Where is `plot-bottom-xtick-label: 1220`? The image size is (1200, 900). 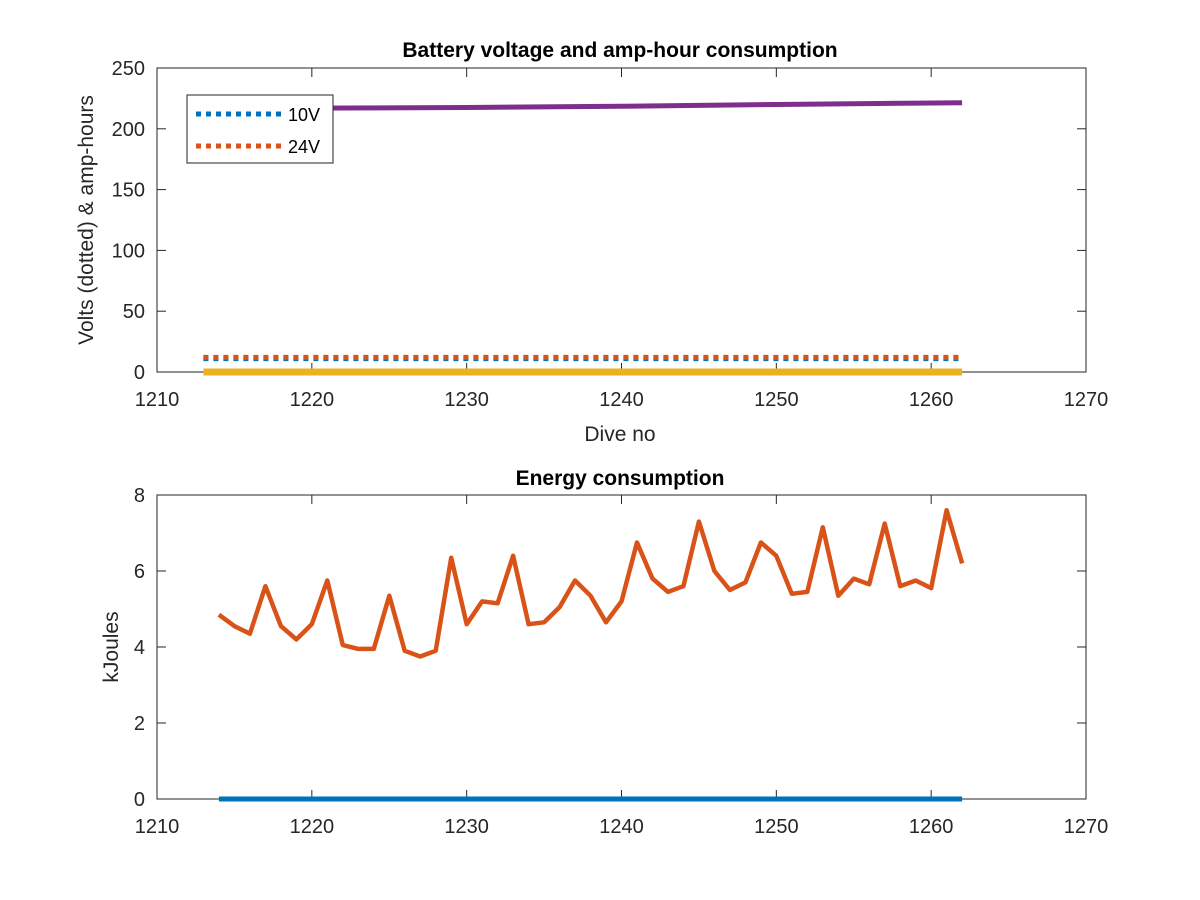 plot-bottom-xtick-label: 1220 is located at coordinates (312, 827).